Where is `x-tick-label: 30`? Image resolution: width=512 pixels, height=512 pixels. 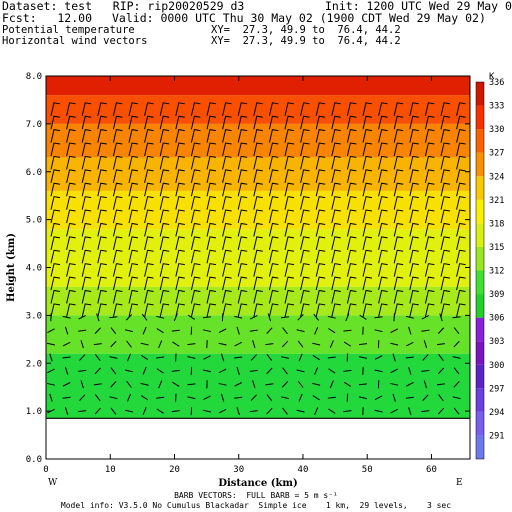
x-tick-label: 30 is located at coordinates (238, 470).